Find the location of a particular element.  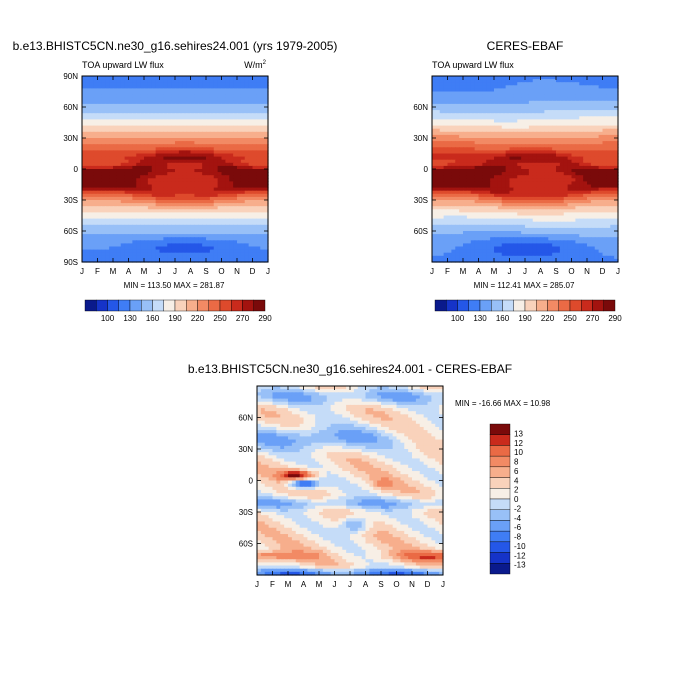

panel1-field-label: TOA upward LW flux is located at coordinates (123, 65).